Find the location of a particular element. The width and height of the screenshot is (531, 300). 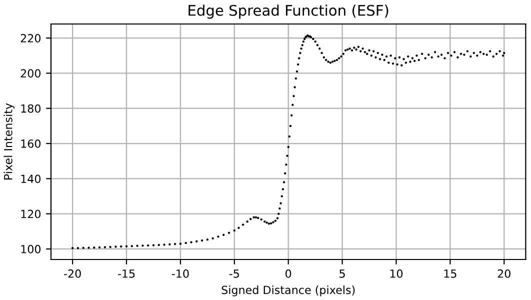

x-tick-label: 0 is located at coordinates (289, 273).